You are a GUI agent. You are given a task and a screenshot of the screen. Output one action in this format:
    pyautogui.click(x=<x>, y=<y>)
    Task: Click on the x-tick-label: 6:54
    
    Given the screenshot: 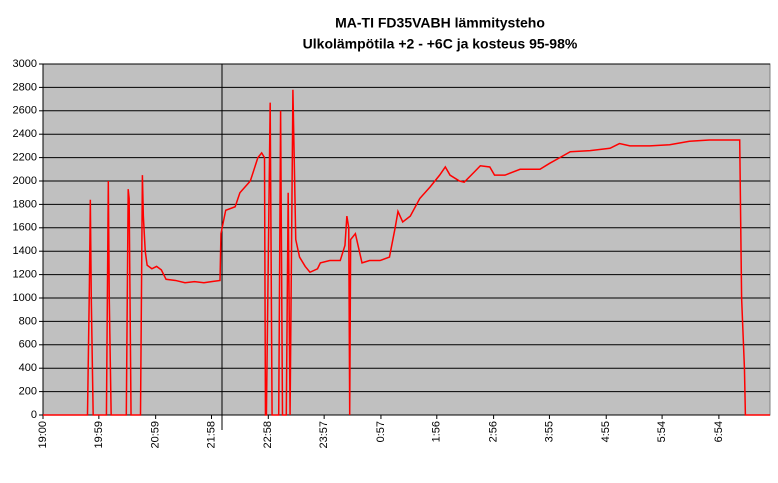 What is the action you would take?
    pyautogui.click(x=719, y=431)
    